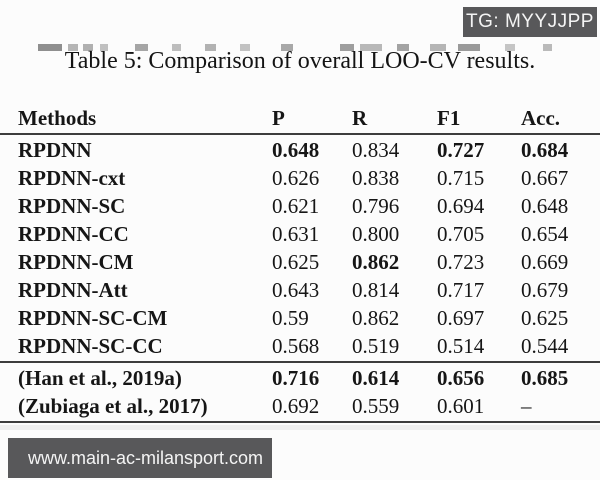  What do you see at coordinates (376, 377) in the screenshot?
I see `cell-value: 0.614` at bounding box center [376, 377].